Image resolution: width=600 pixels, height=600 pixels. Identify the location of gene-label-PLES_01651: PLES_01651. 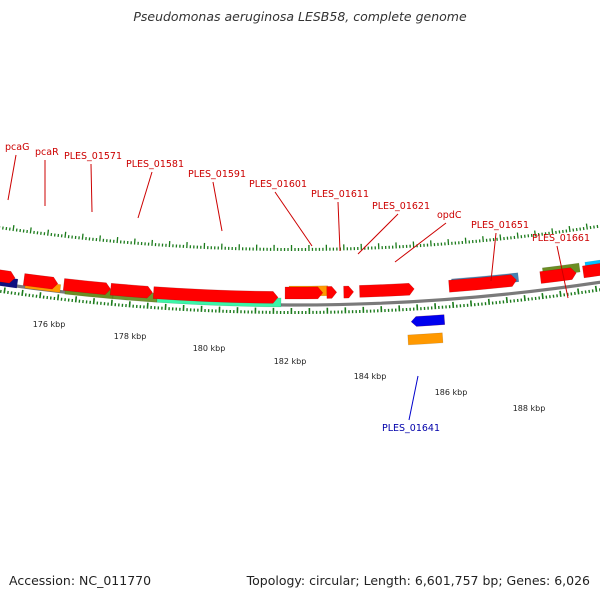
(500, 225).